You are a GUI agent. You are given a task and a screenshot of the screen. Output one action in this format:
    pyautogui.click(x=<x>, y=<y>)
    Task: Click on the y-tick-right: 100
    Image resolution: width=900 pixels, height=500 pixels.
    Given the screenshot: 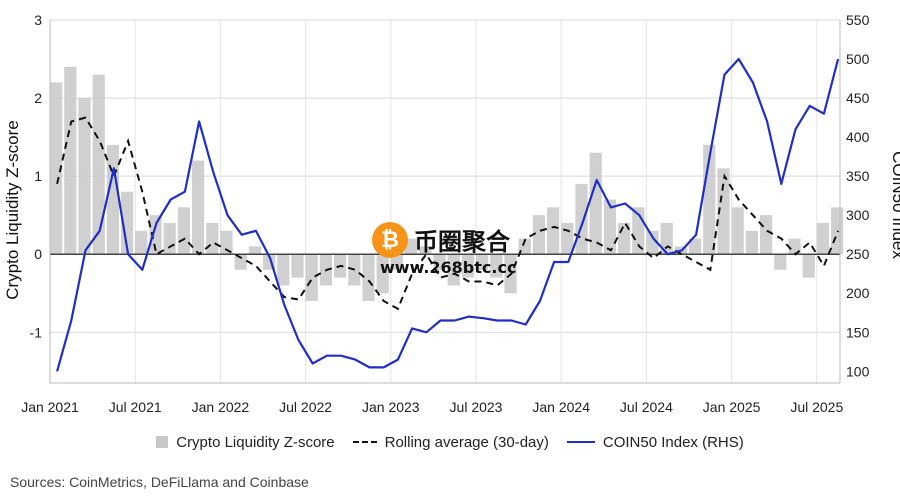 What is the action you would take?
    pyautogui.click(x=858, y=371)
    